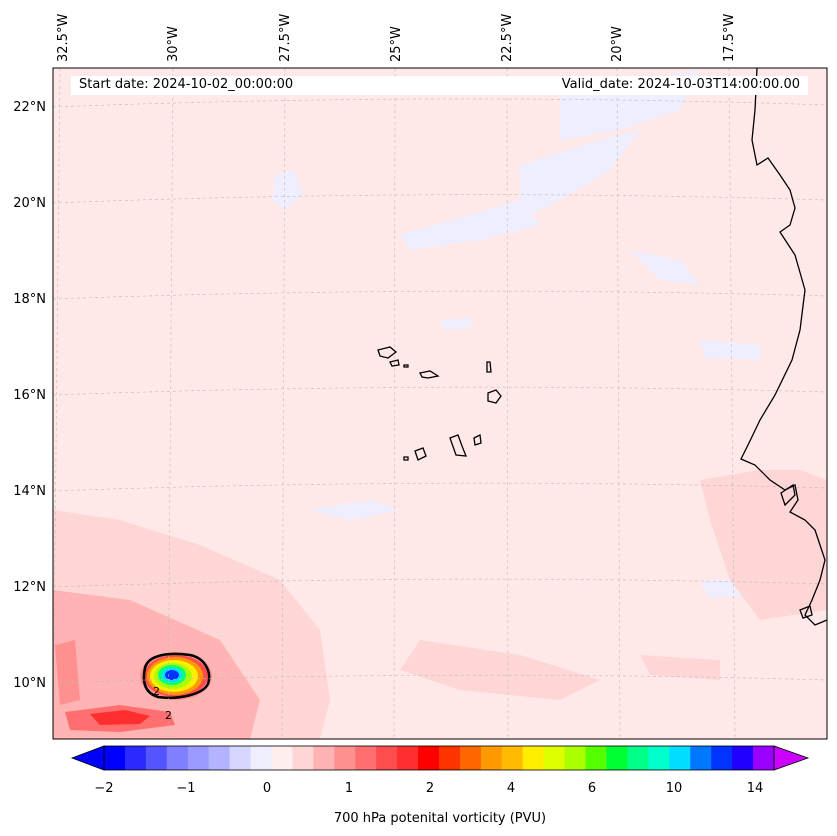 Image resolution: width=837 pixels, height=836 pixels. What do you see at coordinates (285, 38) in the screenshot?
I see `lon-label: 27.5°W` at bounding box center [285, 38].